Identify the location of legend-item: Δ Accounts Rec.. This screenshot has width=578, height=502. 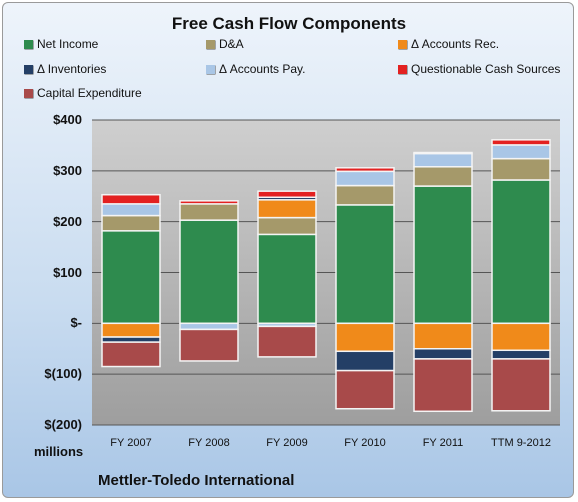
(448, 44).